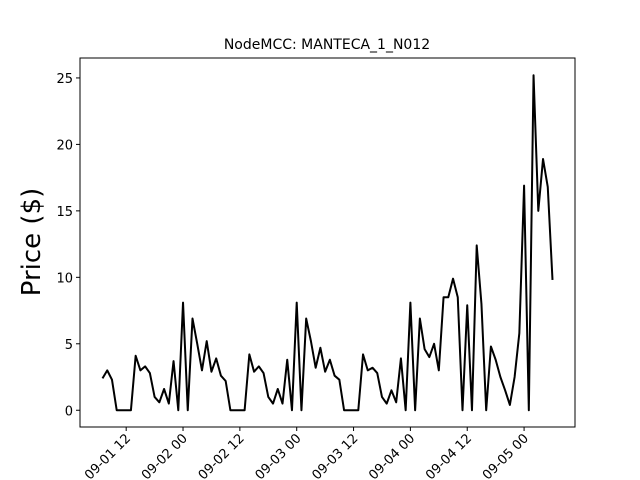 Image resolution: width=640 pixels, height=480 pixels. I want to click on y-tick-label: 20, so click(64, 145).